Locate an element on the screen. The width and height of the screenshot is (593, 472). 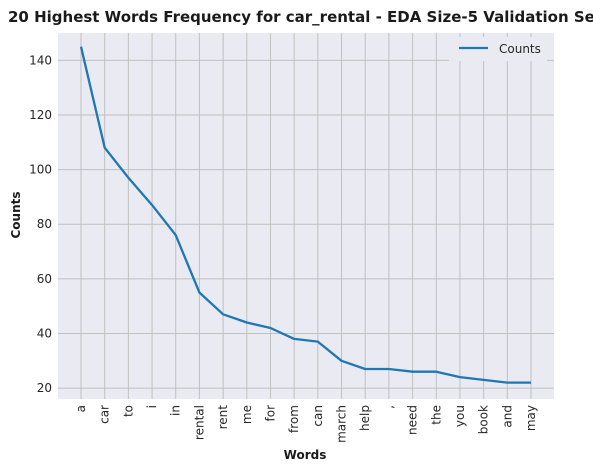
x-tick-label: me is located at coordinates (247, 414).